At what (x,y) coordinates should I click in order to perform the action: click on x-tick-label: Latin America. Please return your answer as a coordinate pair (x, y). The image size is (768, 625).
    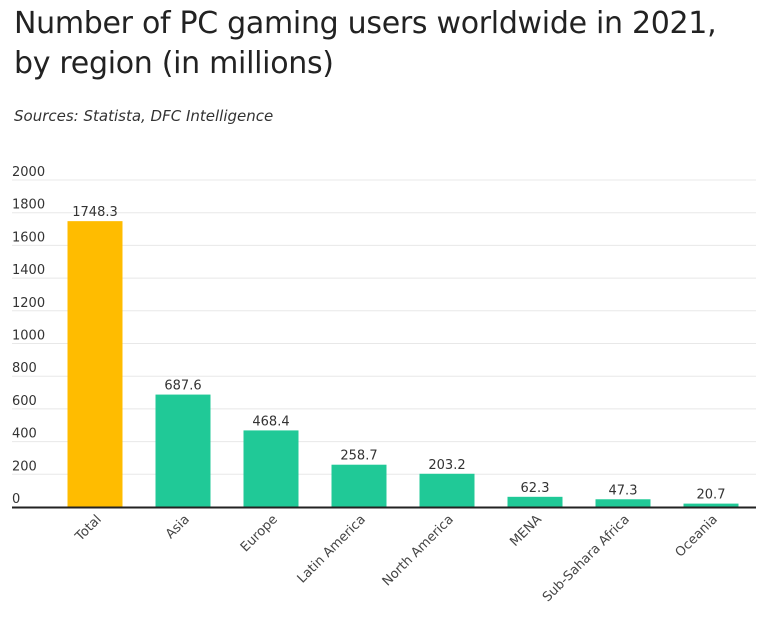
    Looking at the image, I should click on (332, 549).